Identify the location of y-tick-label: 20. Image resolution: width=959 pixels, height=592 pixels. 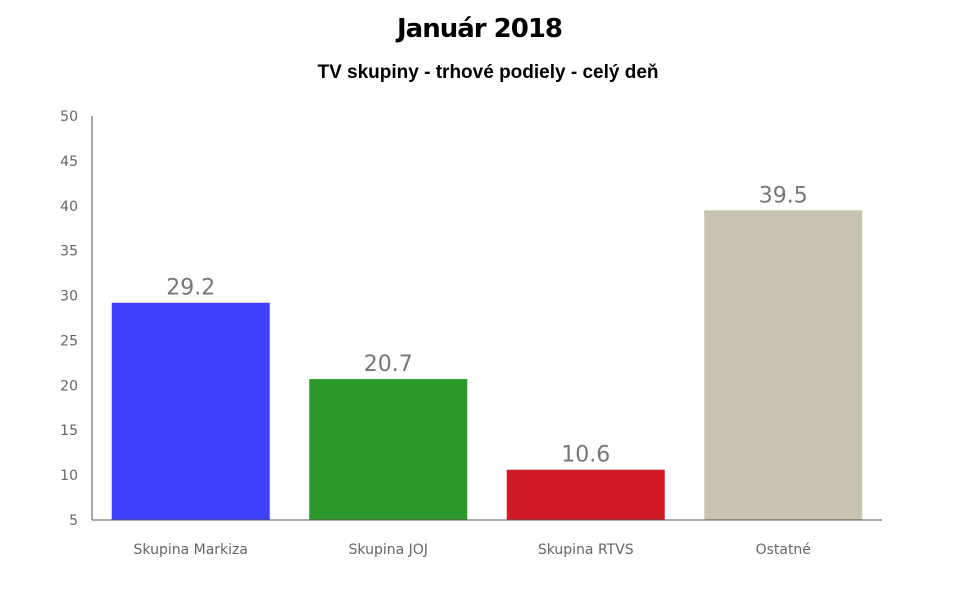
(69, 386).